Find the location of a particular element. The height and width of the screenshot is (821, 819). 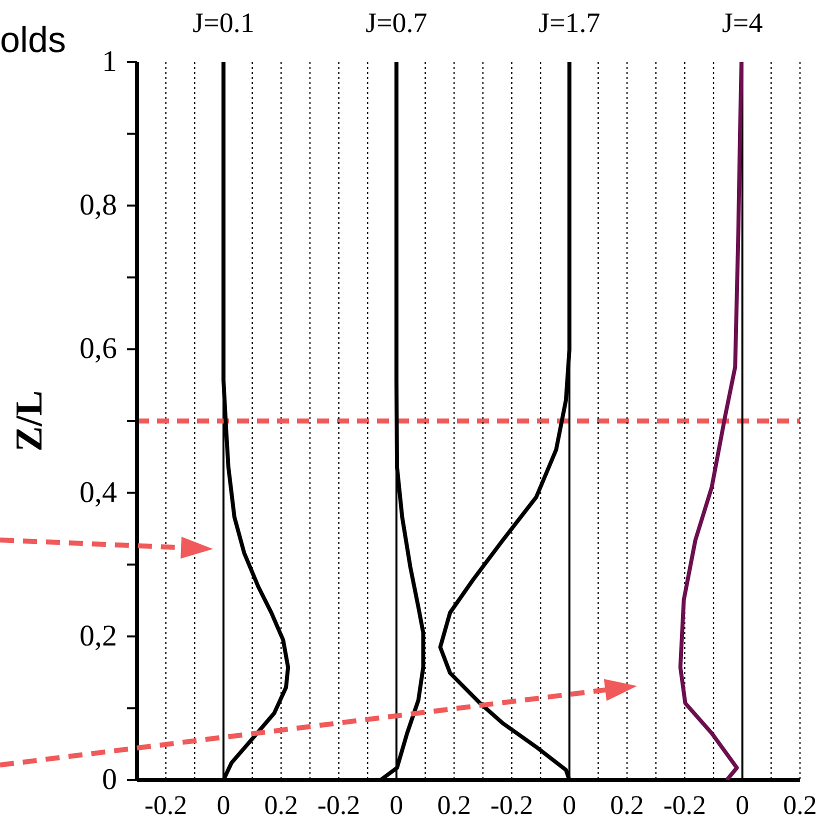

y-tick-label: 0,8 is located at coordinates (98, 205).